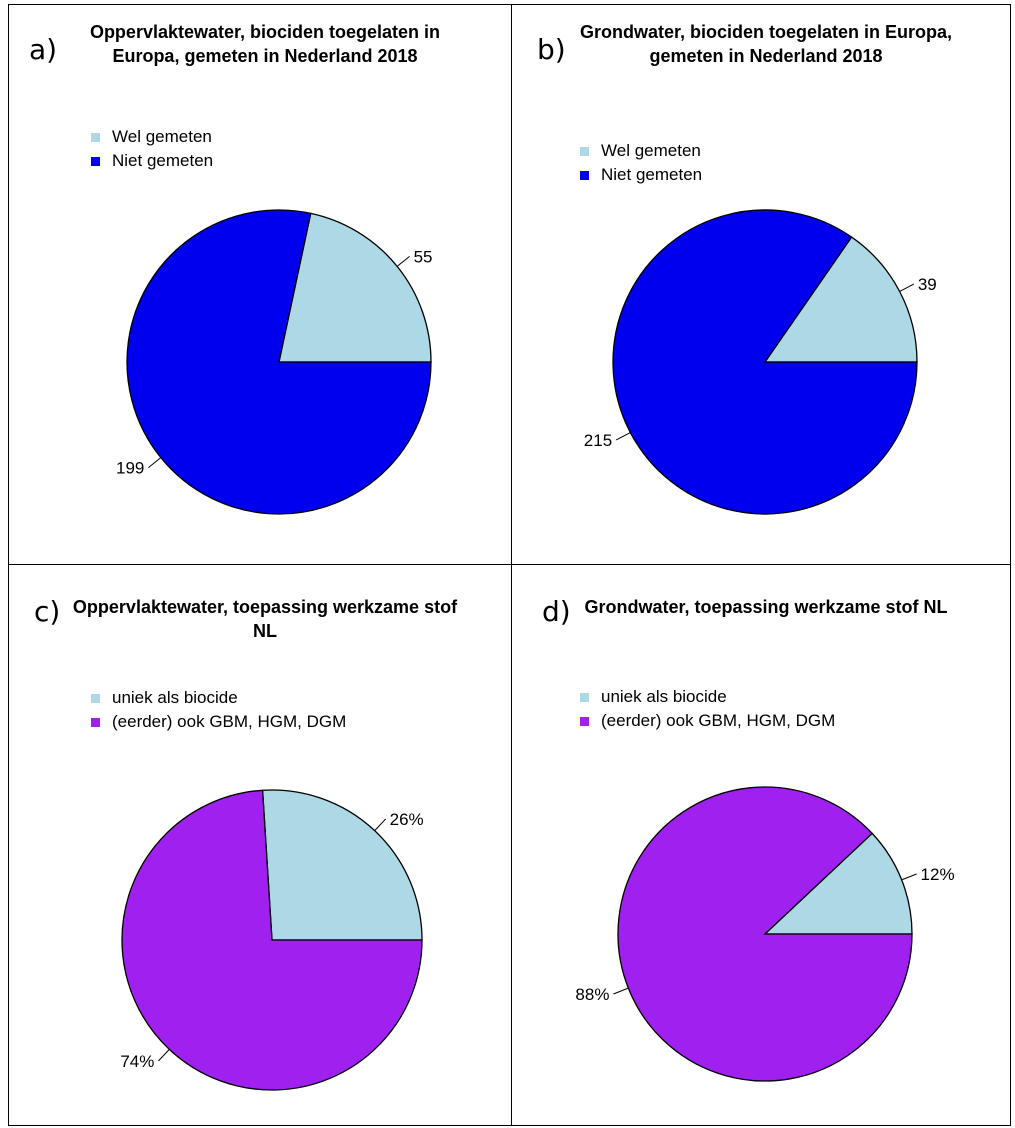 This screenshot has width=1015, height=1128. I want to click on slice-label: 12%, so click(938, 874).